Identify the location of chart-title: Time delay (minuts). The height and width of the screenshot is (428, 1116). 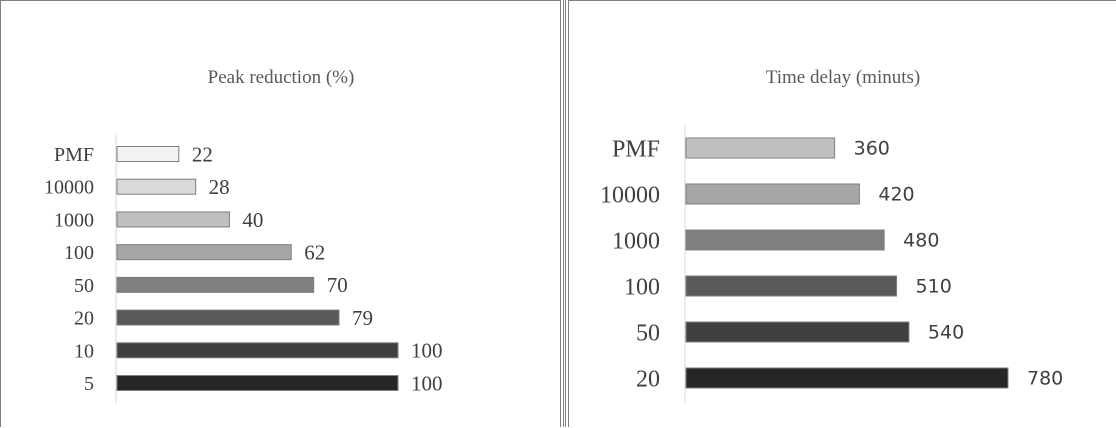
(843, 77).